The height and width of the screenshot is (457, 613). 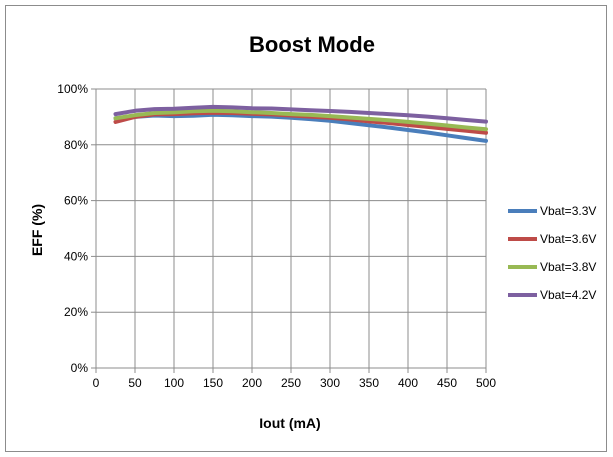 I want to click on x-tick-label: 300, so click(x=330, y=383).